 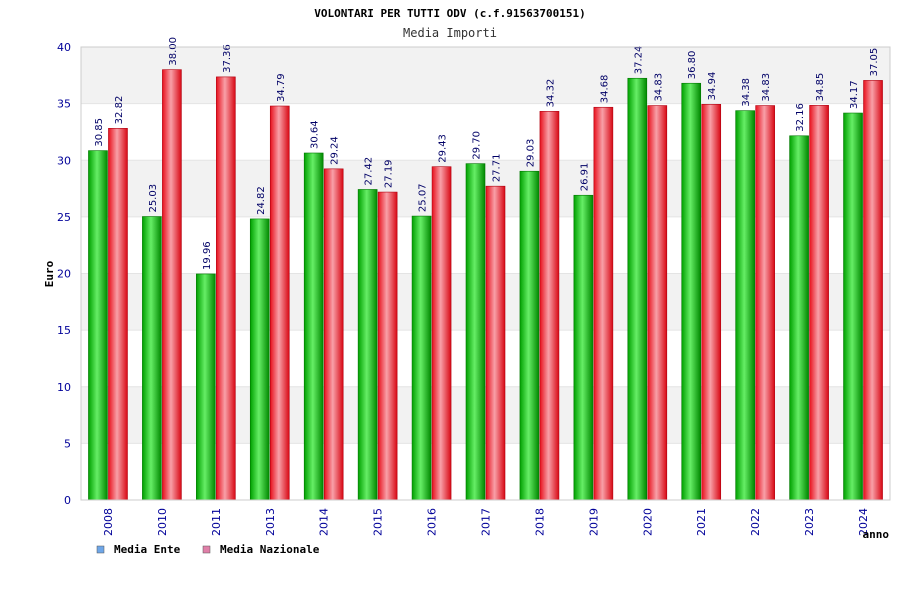 What do you see at coordinates (800, 117) in the screenshot?
I see `data-label-media-ente-2023: 32.16` at bounding box center [800, 117].